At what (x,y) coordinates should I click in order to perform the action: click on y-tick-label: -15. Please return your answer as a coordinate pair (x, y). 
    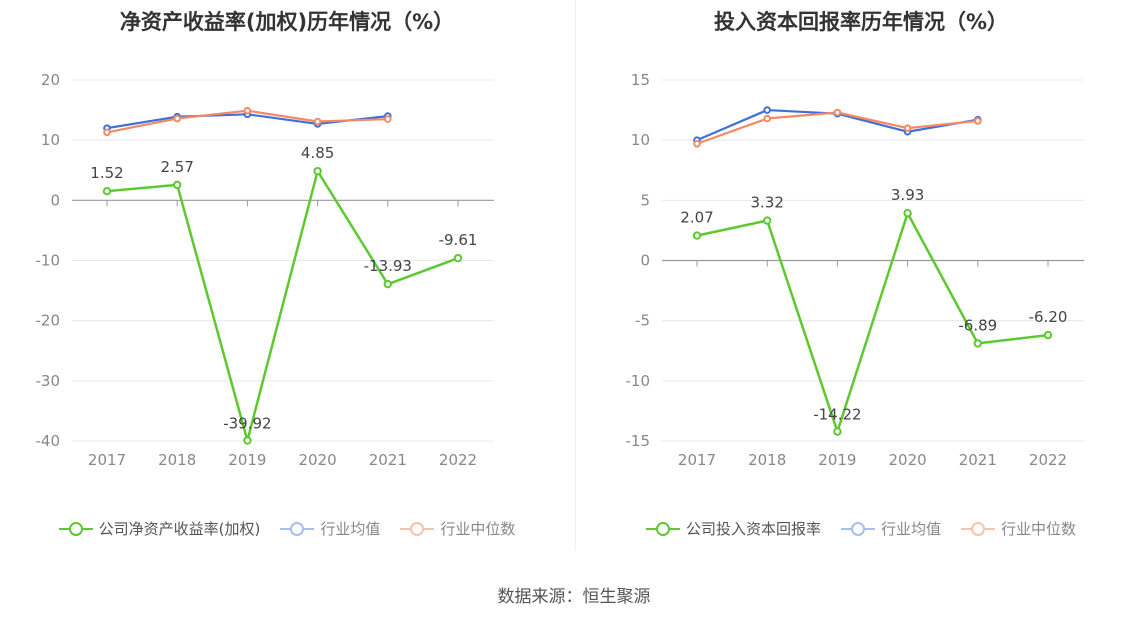
    Looking at the image, I should click on (638, 441).